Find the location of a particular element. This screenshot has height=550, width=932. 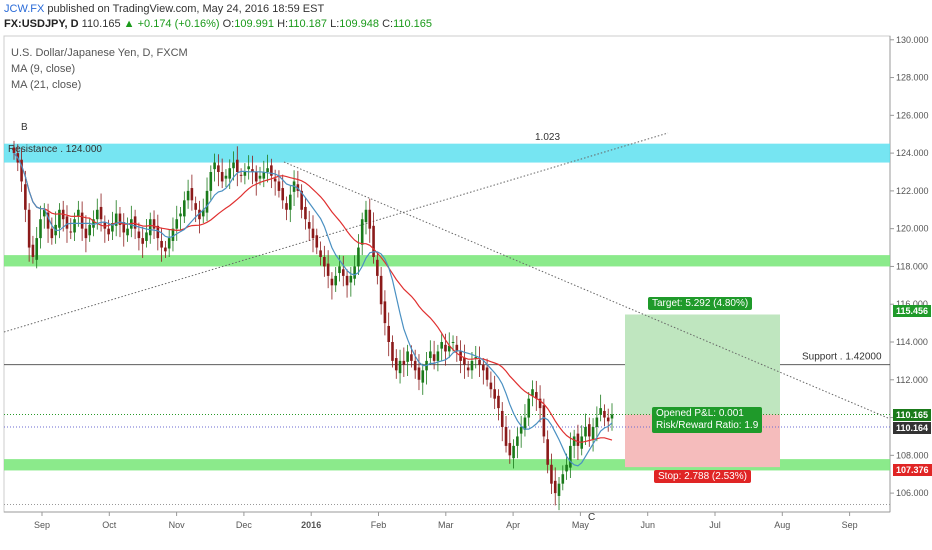

author-link: JCW.FX is located at coordinates (24, 9).